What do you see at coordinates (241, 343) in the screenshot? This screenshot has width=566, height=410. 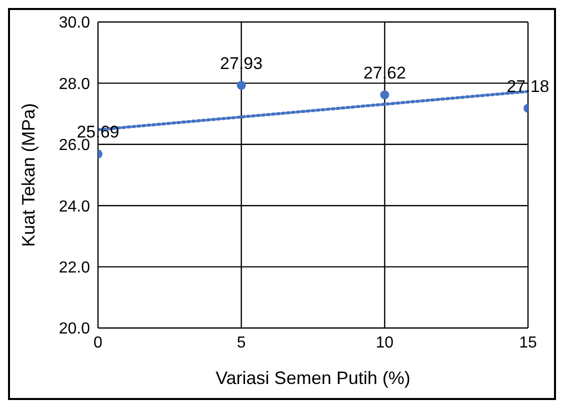 I see `x-tick-label: 5` at bounding box center [241, 343].